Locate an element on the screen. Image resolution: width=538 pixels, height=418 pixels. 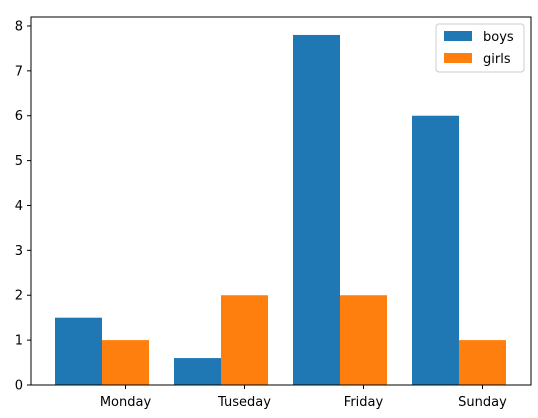
bar-boys-tuseday is located at coordinates (197, 371).